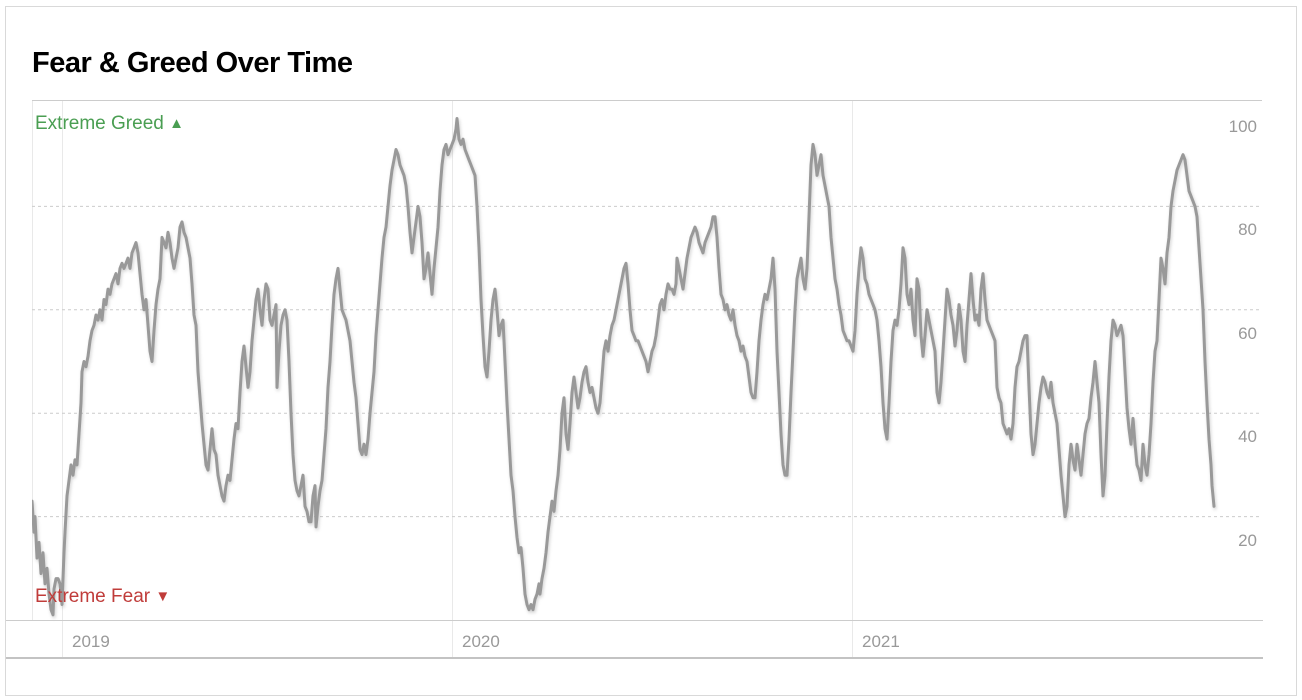  Describe the element at coordinates (1247, 333) in the screenshot. I see `y-axis-label-60: 60` at that location.